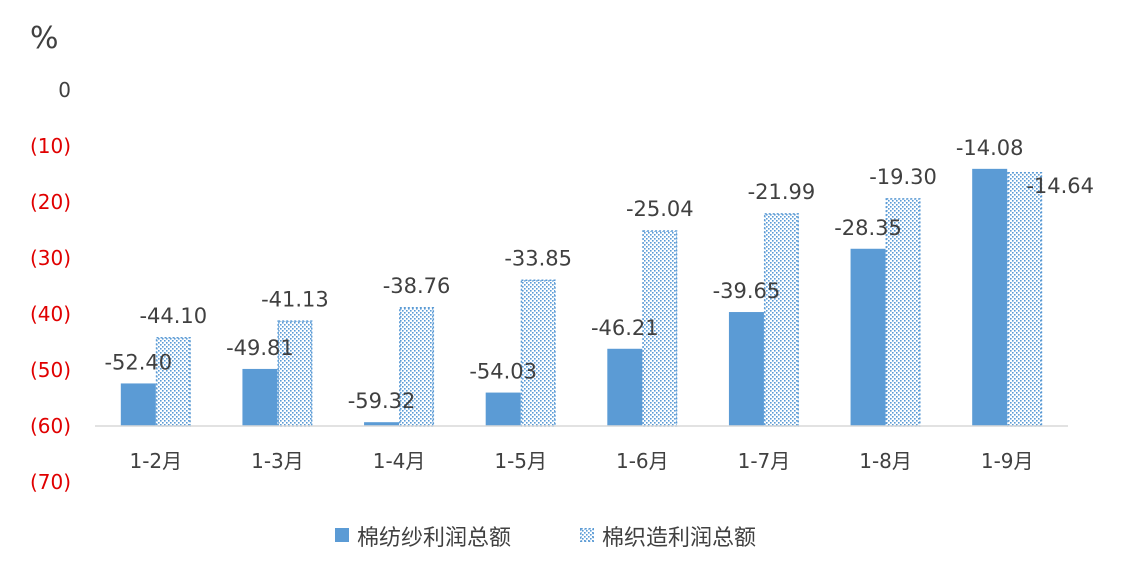  I want to click on y-tick-label: (70), so click(50, 482).